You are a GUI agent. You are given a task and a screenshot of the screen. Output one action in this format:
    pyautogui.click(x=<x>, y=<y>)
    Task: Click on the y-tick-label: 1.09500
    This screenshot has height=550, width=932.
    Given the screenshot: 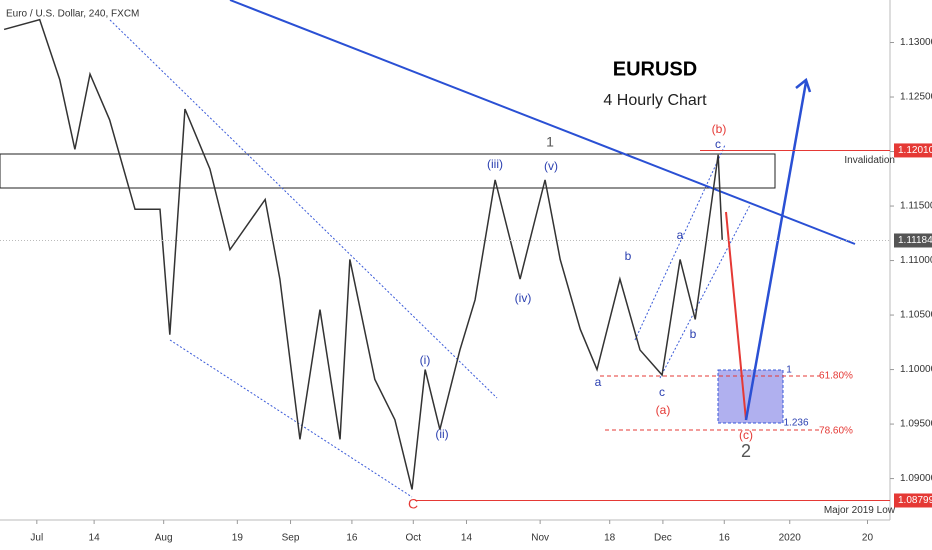 What is the action you would take?
    pyautogui.click(x=916, y=424)
    